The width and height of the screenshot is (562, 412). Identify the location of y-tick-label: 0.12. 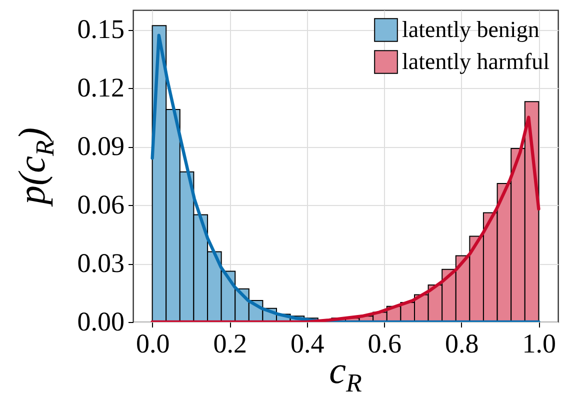
(100, 87).